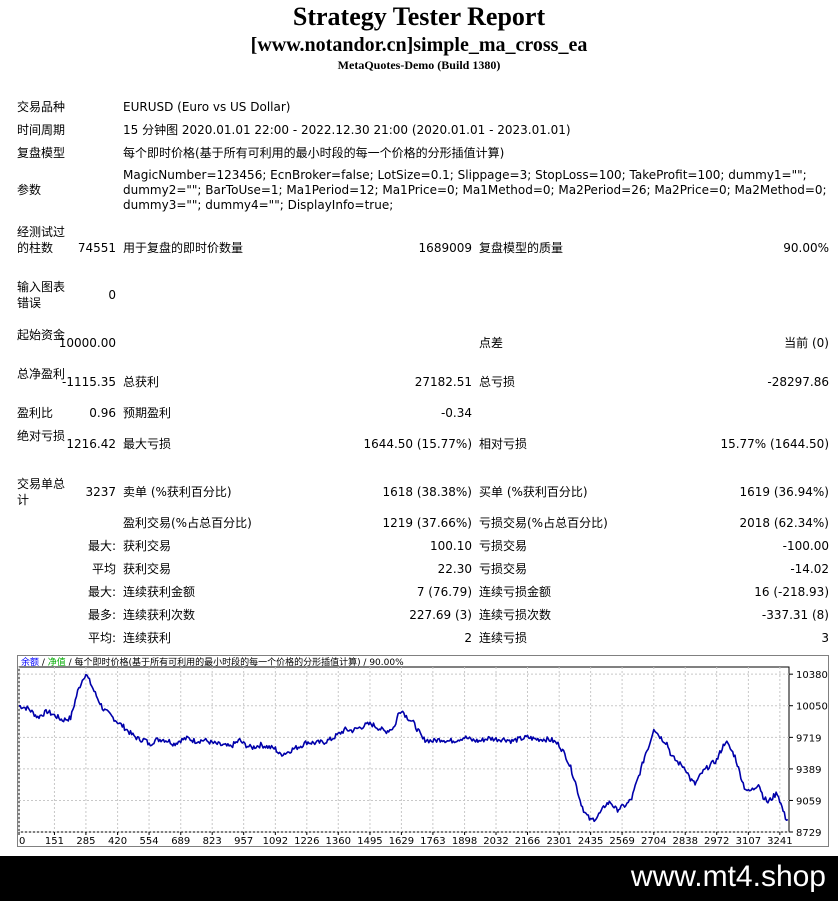 Image resolution: width=838 pixels, height=901 pixels. I want to click on y-tick-label: 10050, so click(812, 707).